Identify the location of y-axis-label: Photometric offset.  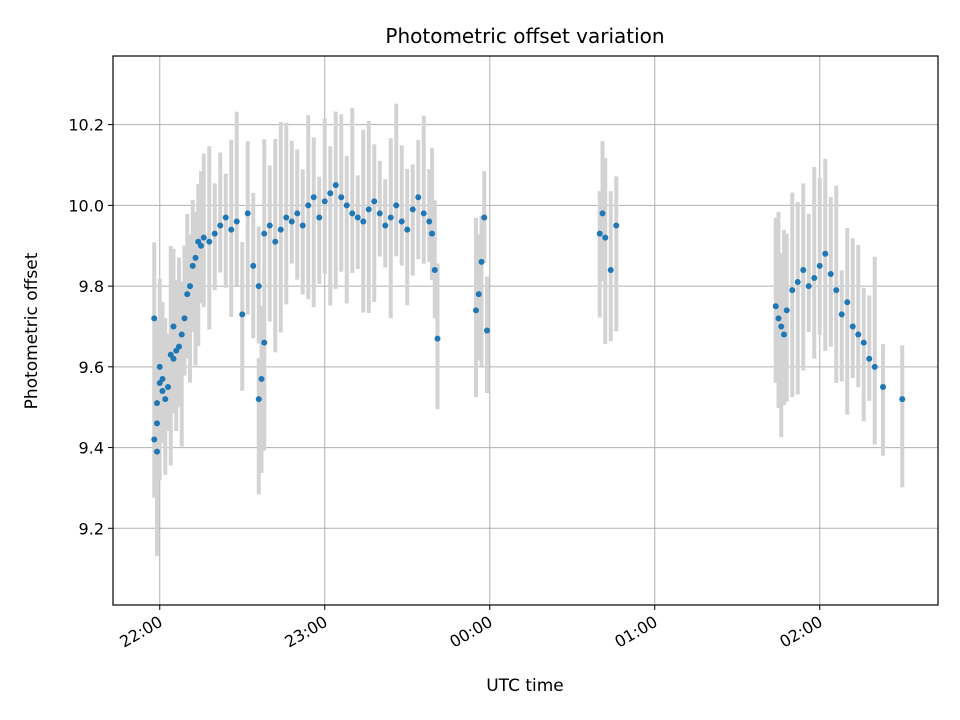
(32, 330).